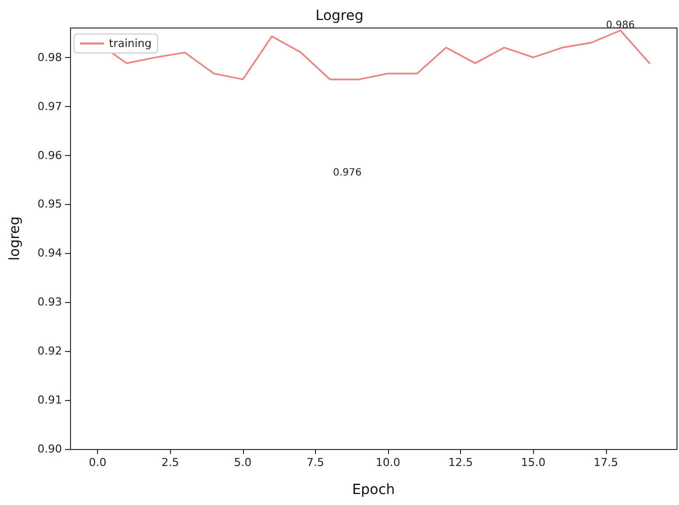 The width and height of the screenshot is (679, 505). What do you see at coordinates (460, 462) in the screenshot?
I see `x-tick-label: 12.5` at bounding box center [460, 462].